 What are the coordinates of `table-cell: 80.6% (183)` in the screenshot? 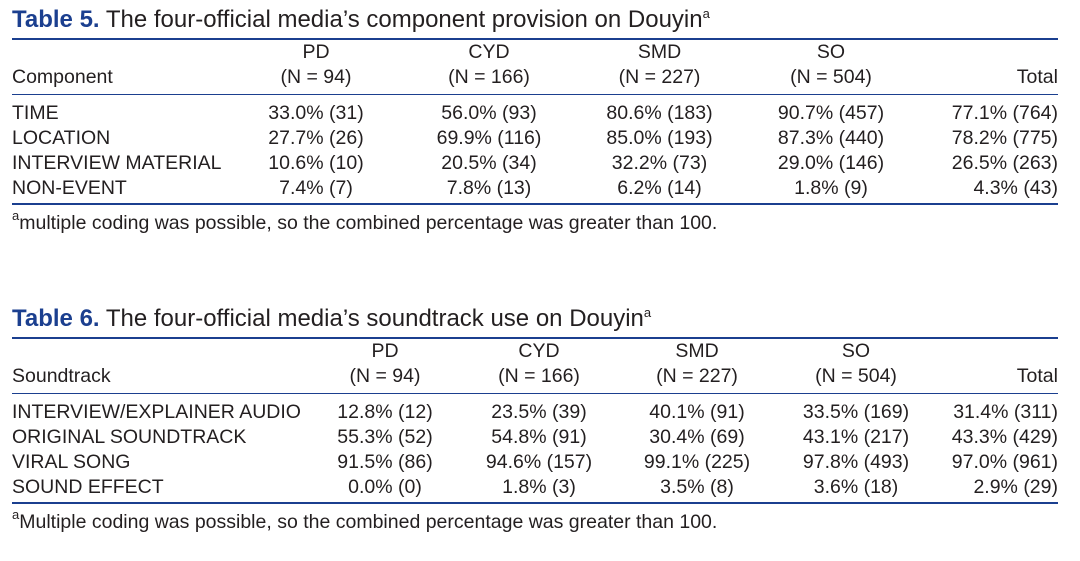 It's located at (659, 113).